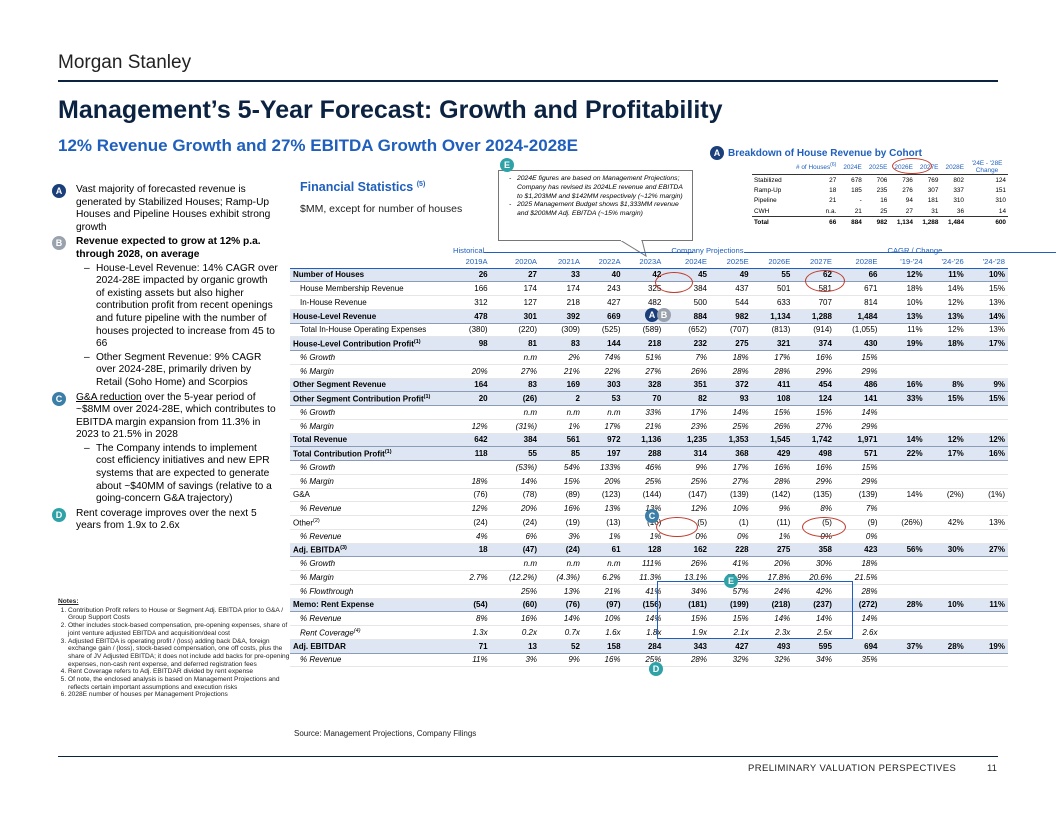 The width and height of the screenshot is (1056, 816). Describe the element at coordinates (370, 398) in the screenshot. I see `row-label: Other Segment Contribution Profit(1)` at that location.